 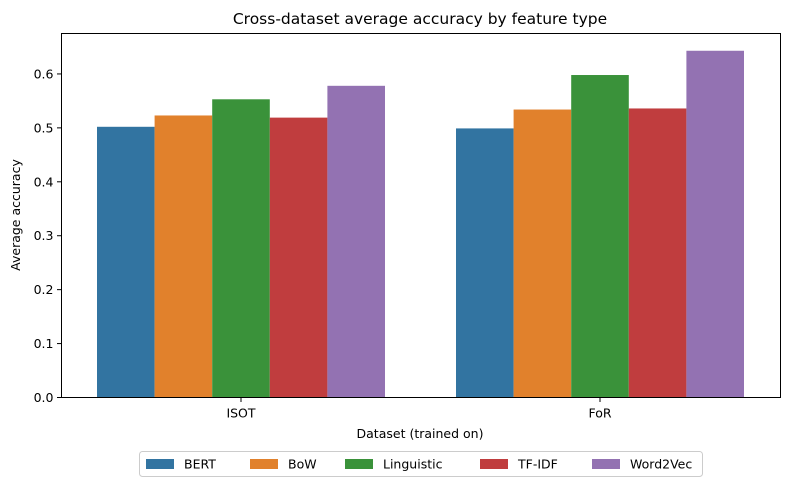 I want to click on legend-items: BERT BoW Linguistic TF-IDF Word2Vec, so click(x=419, y=464).